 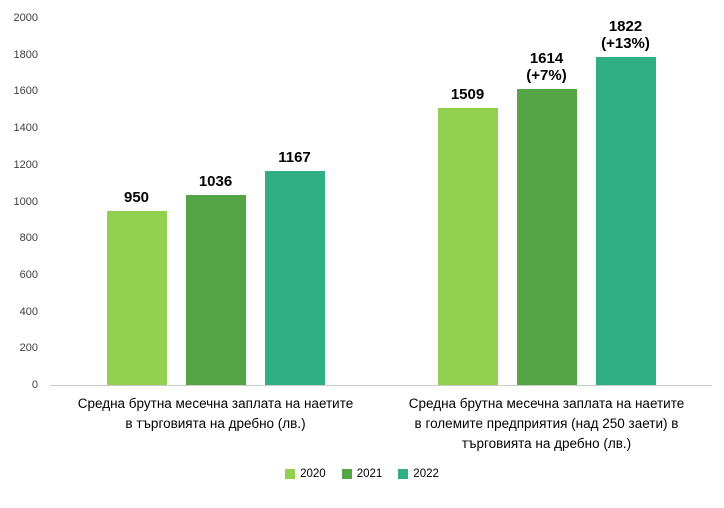 What do you see at coordinates (313, 474) in the screenshot?
I see `legend-label: 2020` at bounding box center [313, 474].